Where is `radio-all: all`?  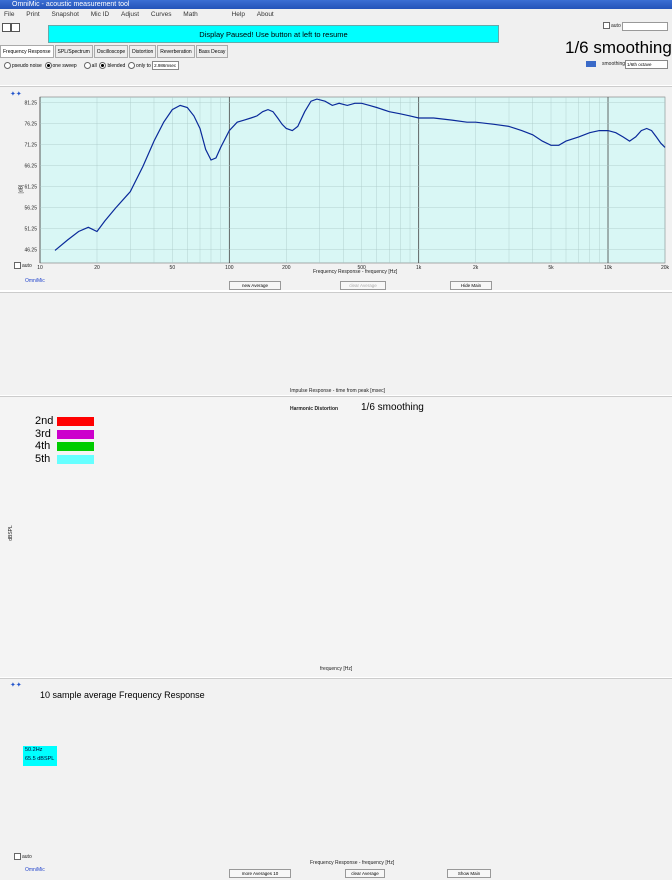 radio-all: all is located at coordinates (90, 65).